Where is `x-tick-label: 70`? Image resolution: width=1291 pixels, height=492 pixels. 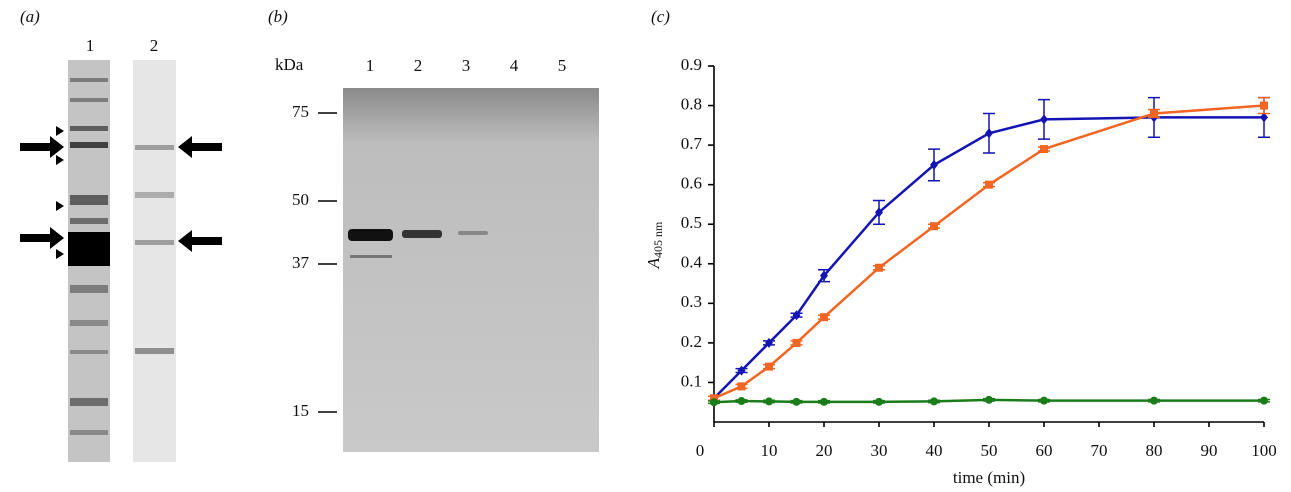
x-tick-label: 70 is located at coordinates (1099, 450).